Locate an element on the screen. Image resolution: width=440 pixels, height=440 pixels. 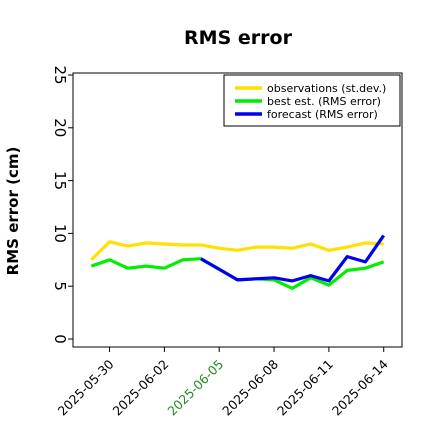
x-tick-label: 2025-05-30 is located at coordinates (86, 387).